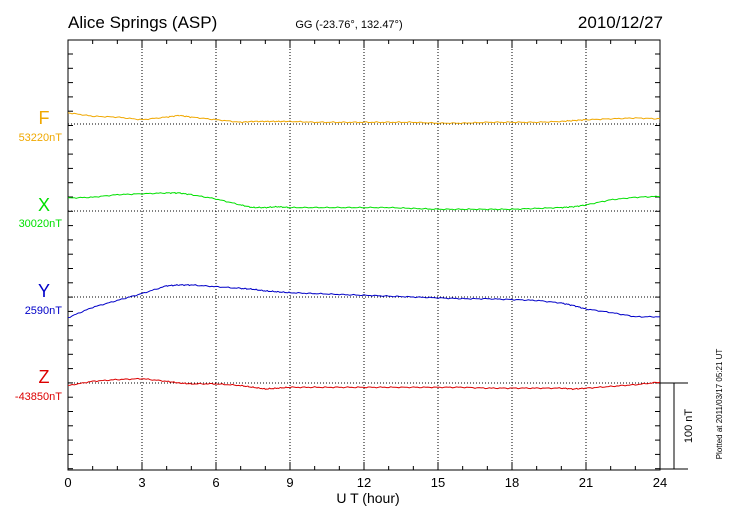 The width and height of the screenshot is (730, 520). Describe the element at coordinates (38, 397) in the screenshot. I see `series-baseline-label-Z: -43850nT` at that location.